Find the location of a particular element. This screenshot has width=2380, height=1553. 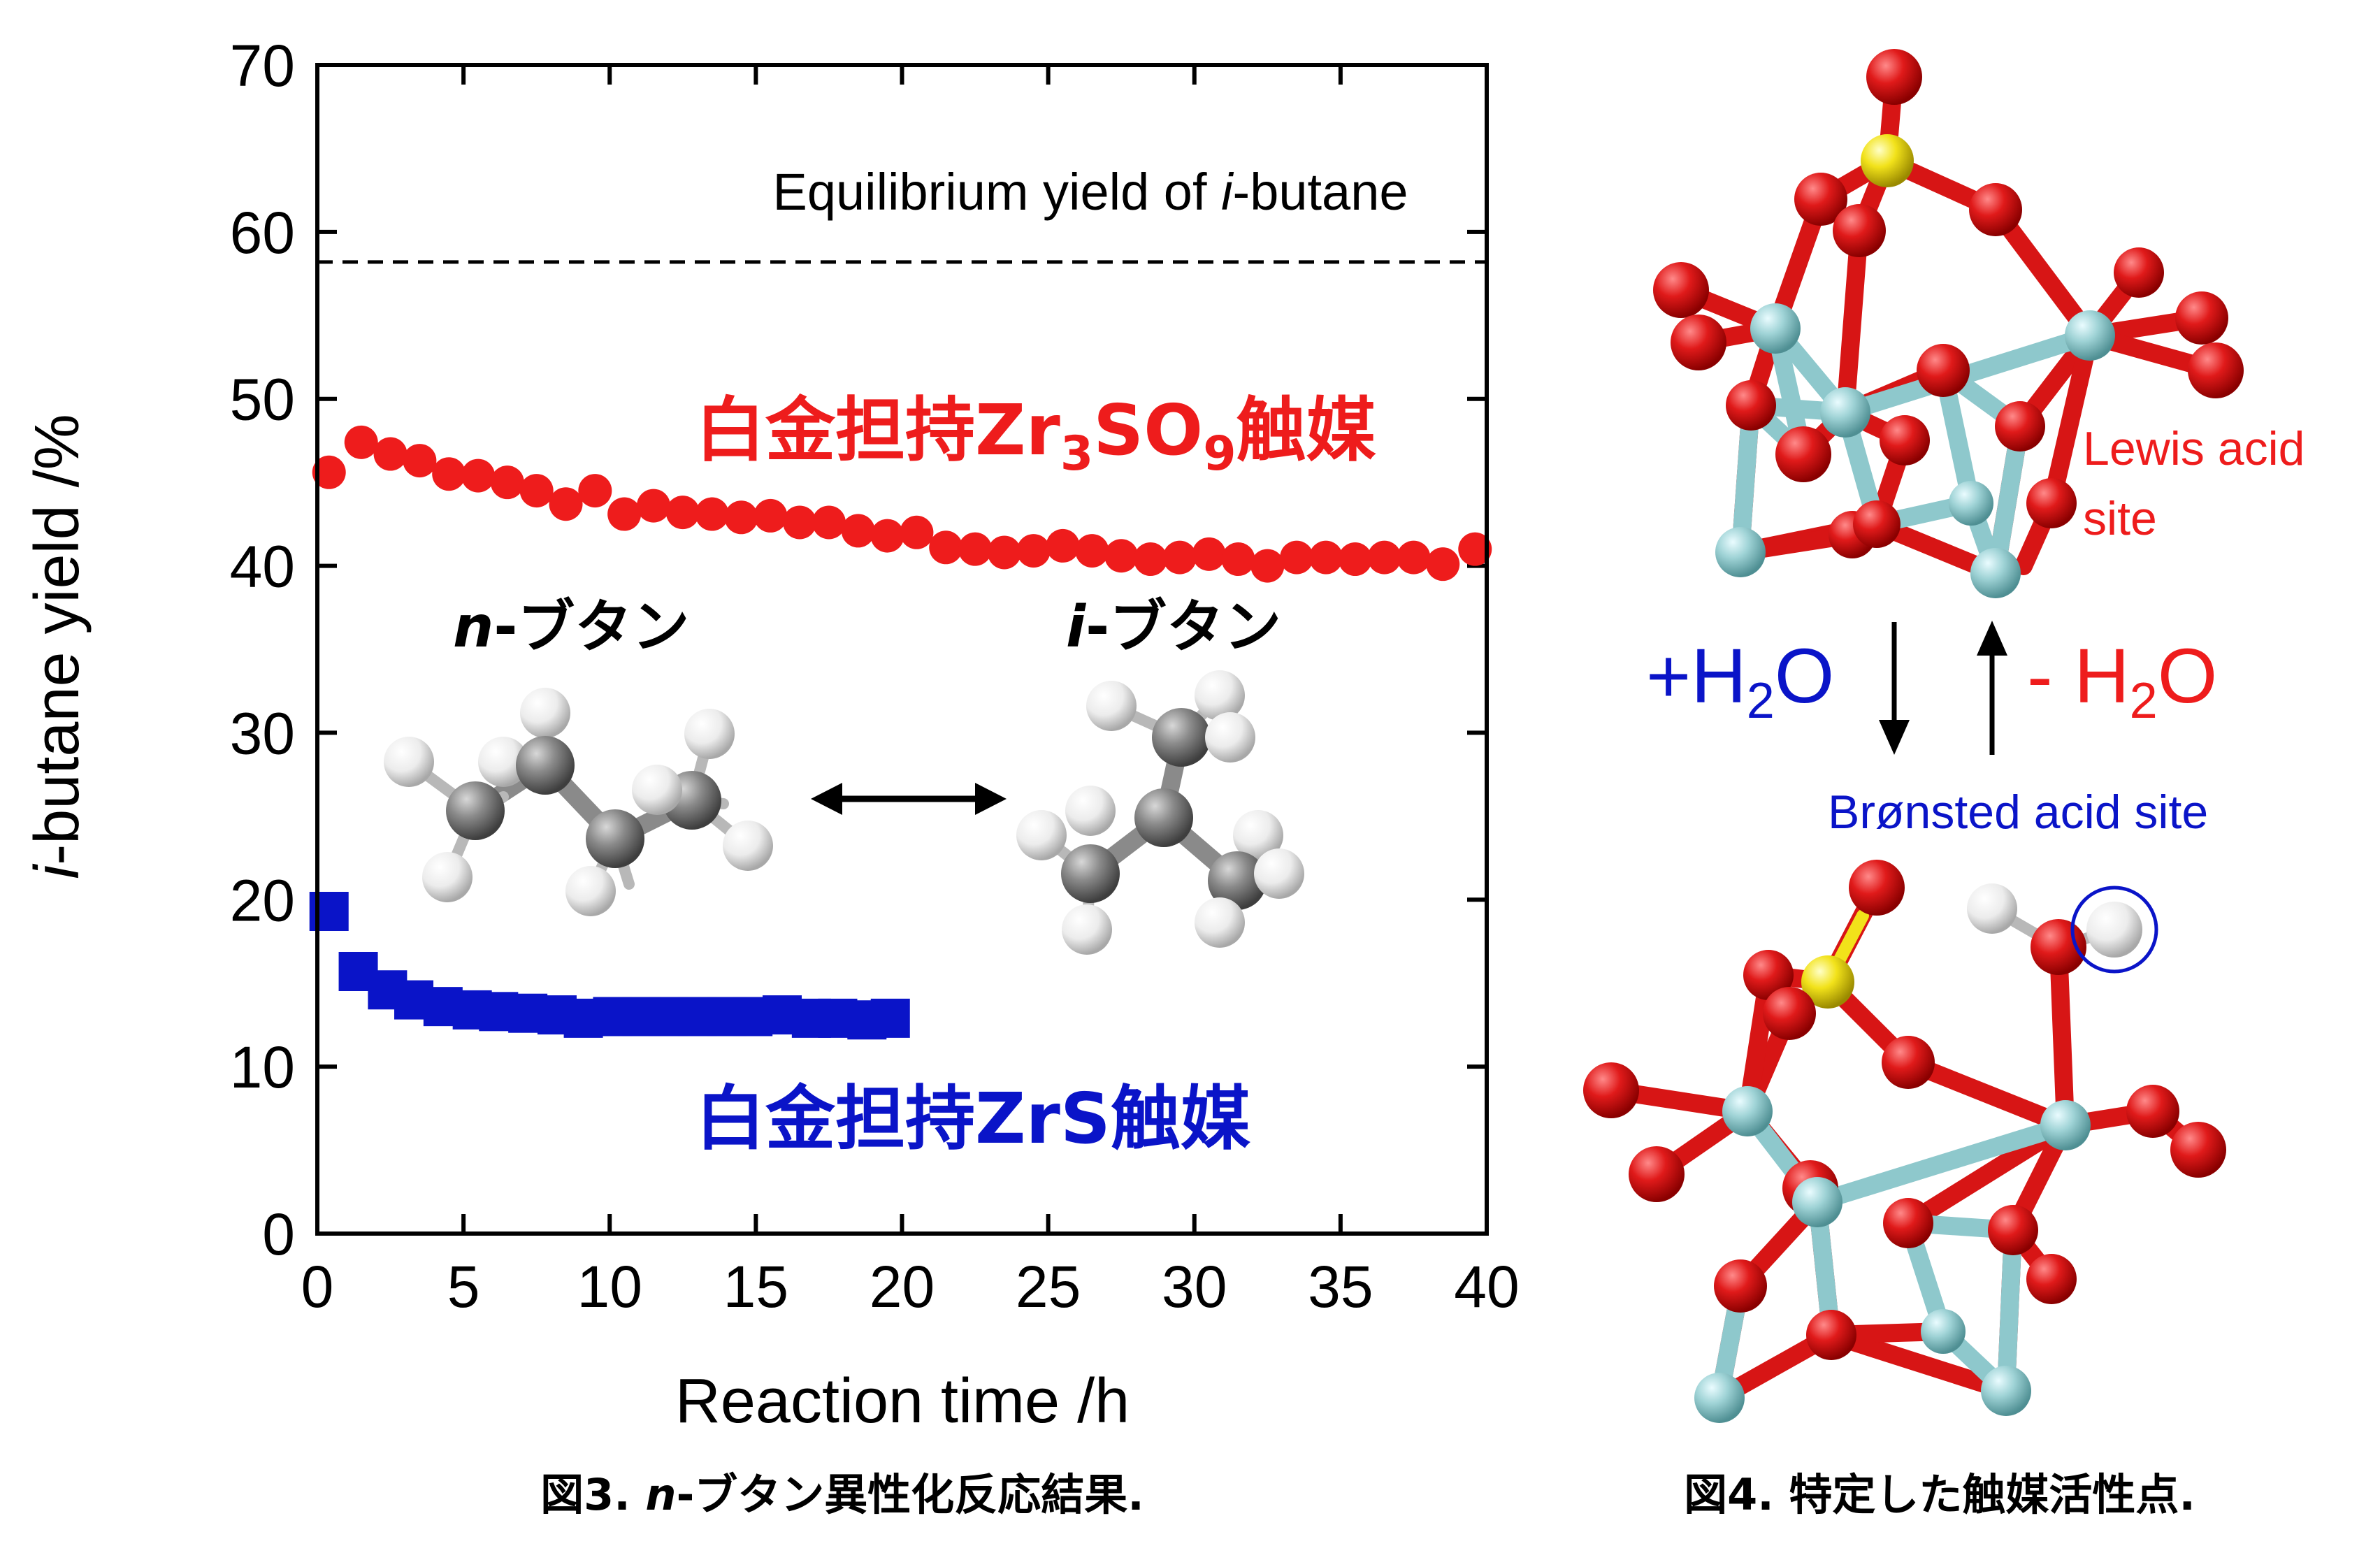

minus-water-a: - H is located at coordinates (2078, 676).